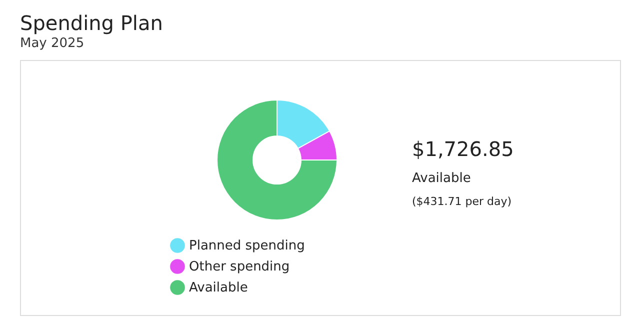  Describe the element at coordinates (462, 201) in the screenshot. I see `text: ($431.71 per day)` at that location.